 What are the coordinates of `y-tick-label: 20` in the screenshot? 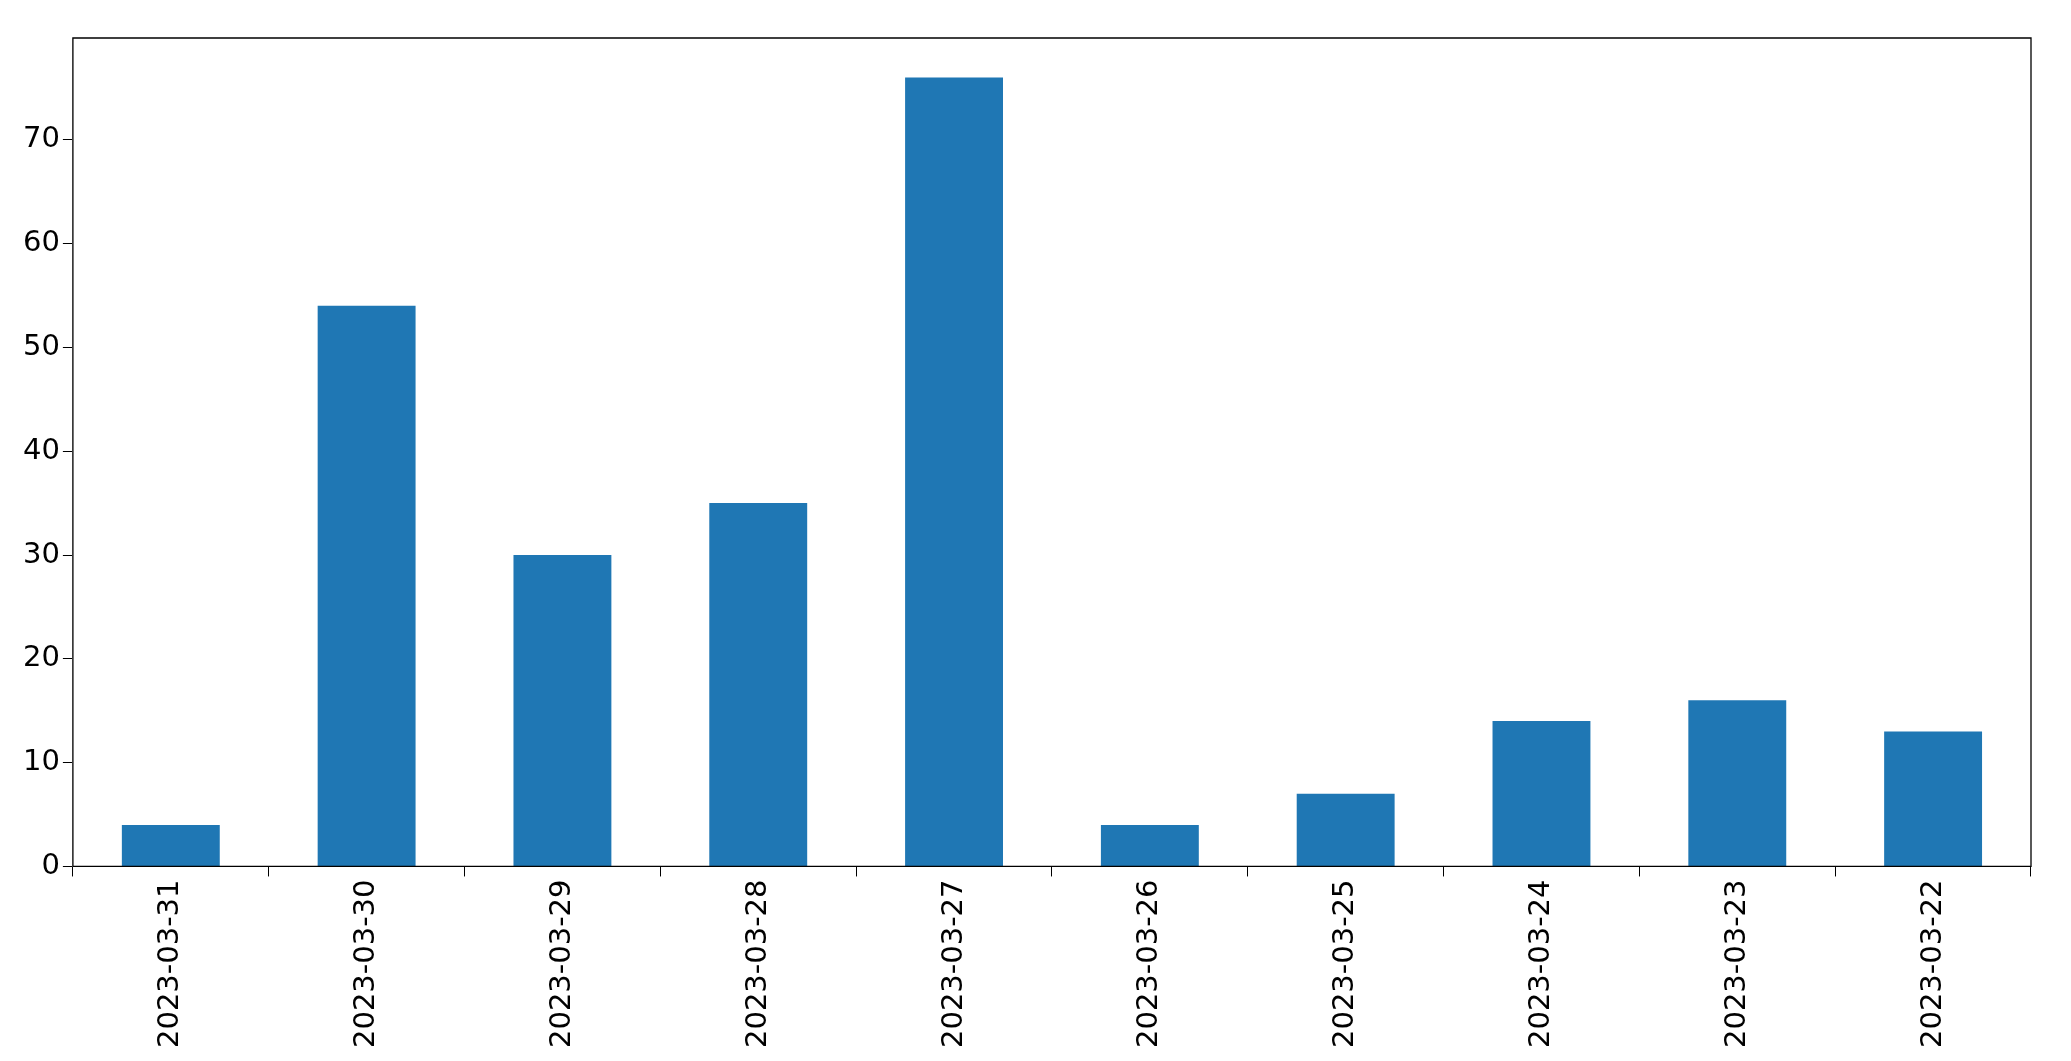 It's located at (41, 656).